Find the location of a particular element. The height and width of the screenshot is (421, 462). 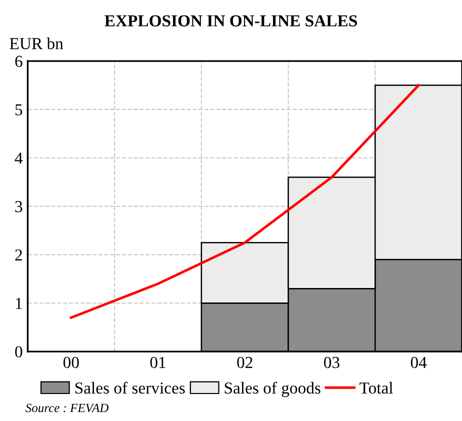

y-tick-label: 5 is located at coordinates (18, 110).